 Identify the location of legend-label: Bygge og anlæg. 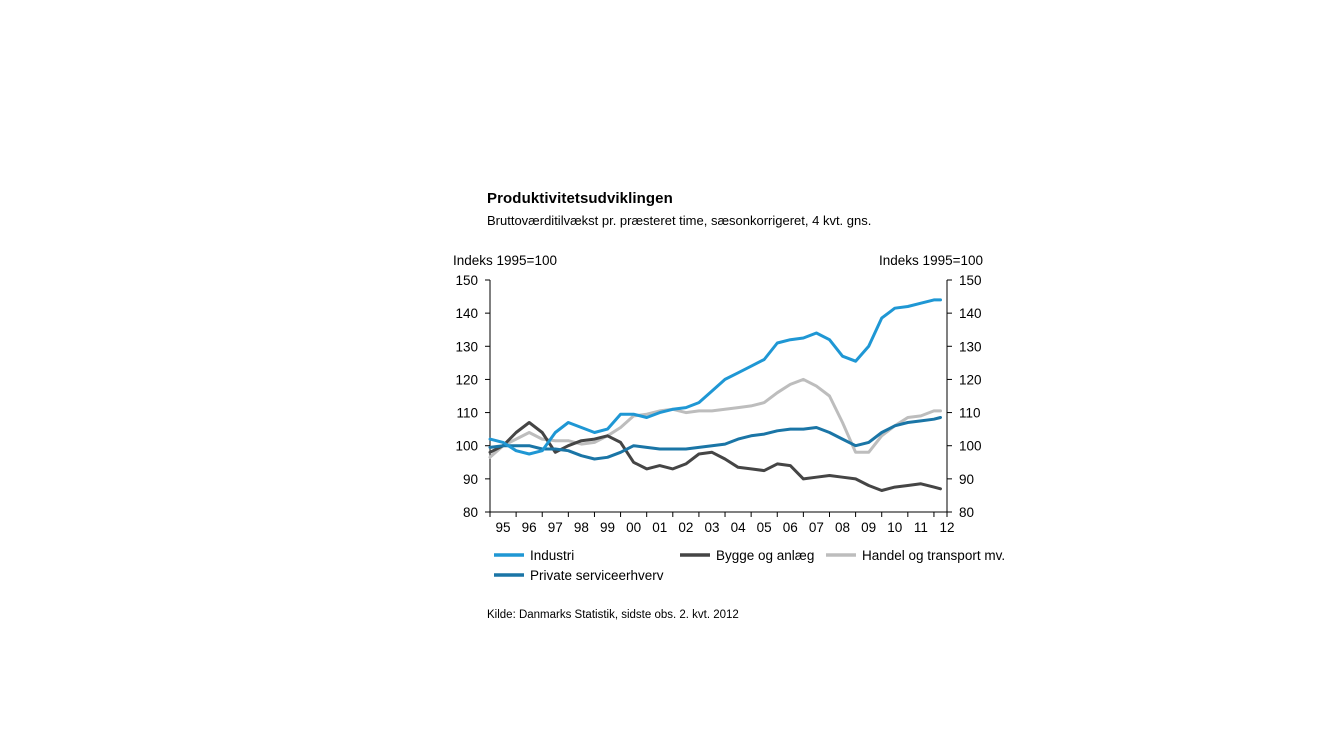
(765, 555).